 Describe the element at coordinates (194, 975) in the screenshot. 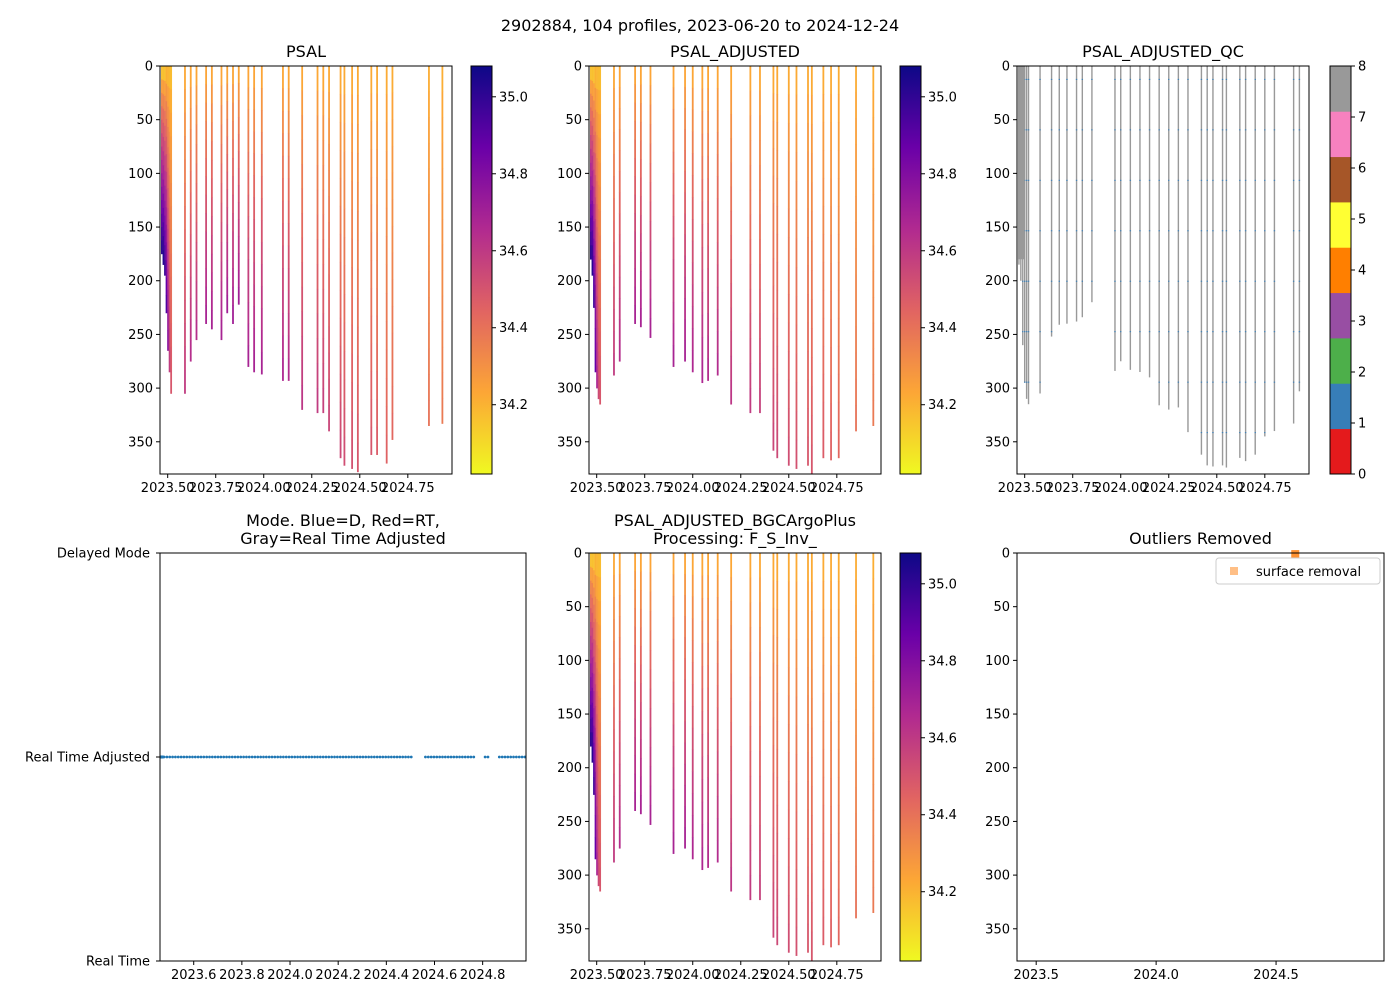

I see `x-tick-label: 2023.6` at that location.